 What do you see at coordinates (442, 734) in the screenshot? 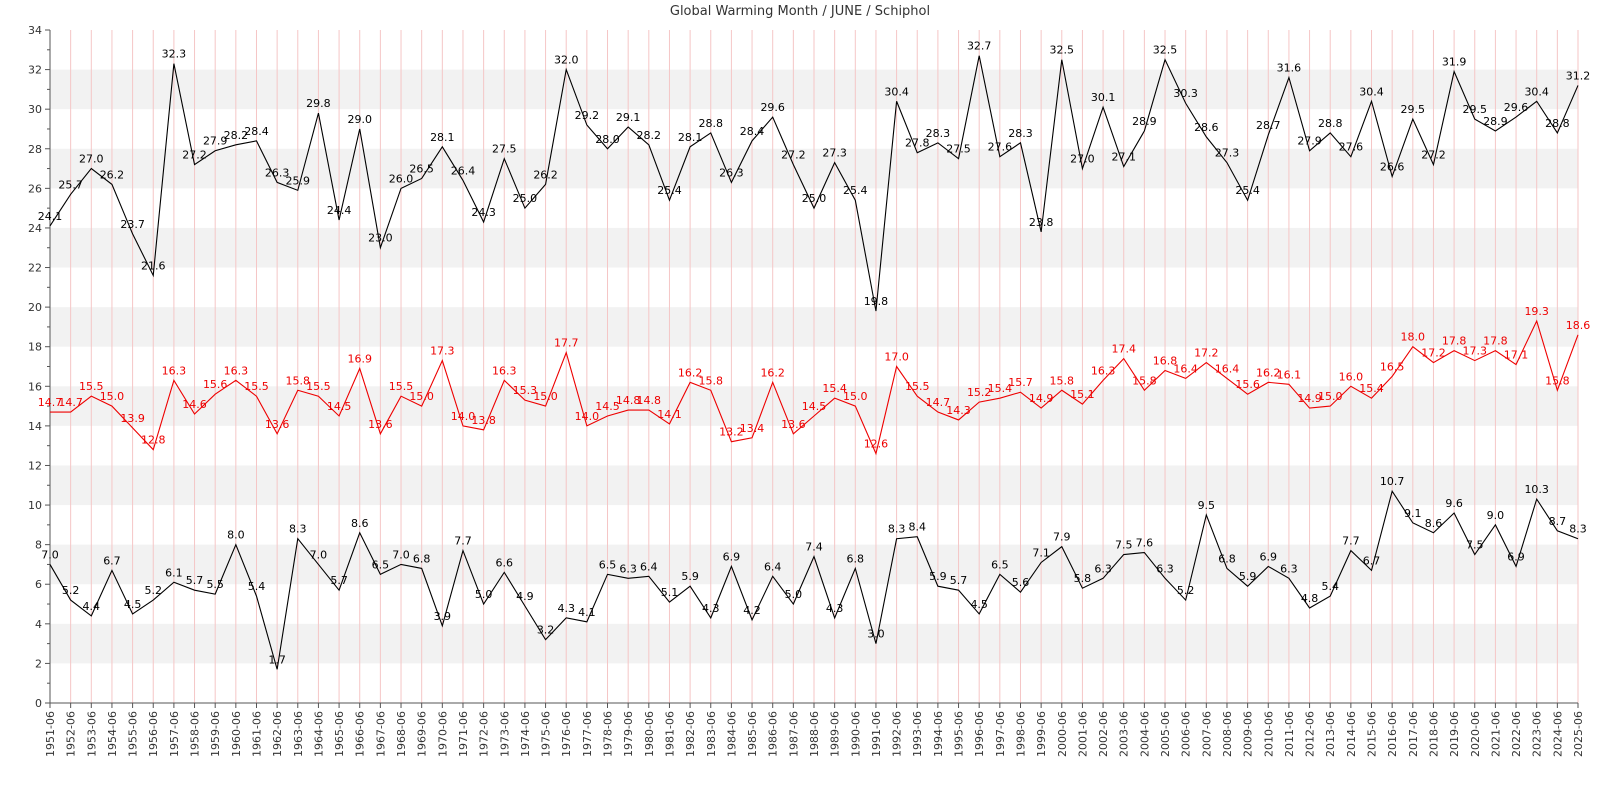
I see `x-tick-label: 1970-06` at bounding box center [442, 734].